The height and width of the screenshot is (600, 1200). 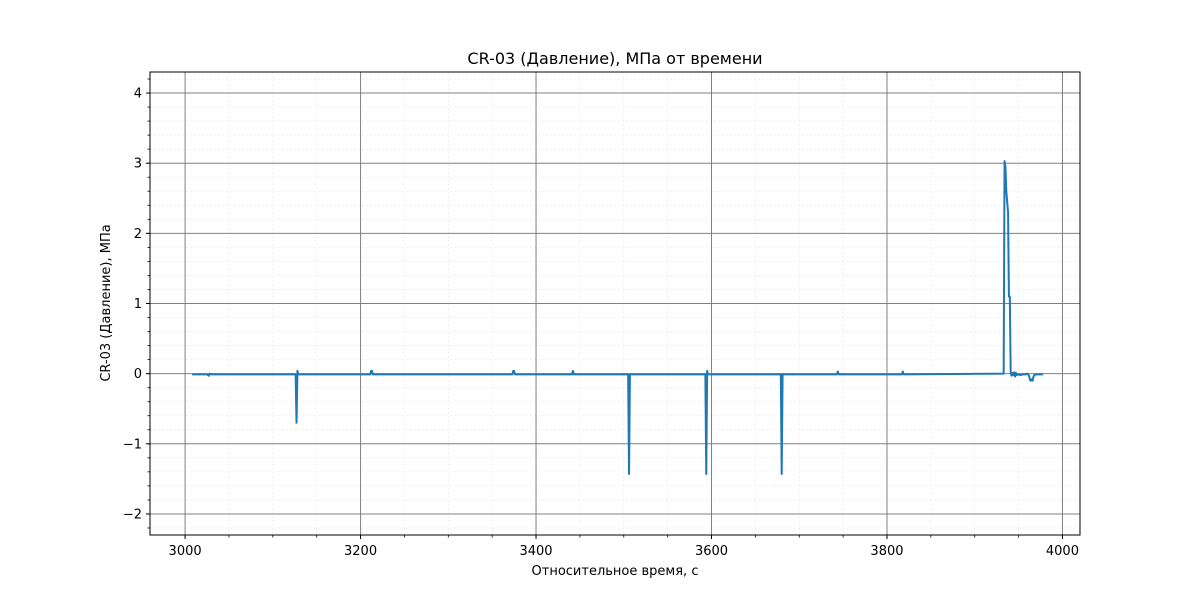 What do you see at coordinates (1062, 551) in the screenshot?
I see `x-tick-label: 4000` at bounding box center [1062, 551].